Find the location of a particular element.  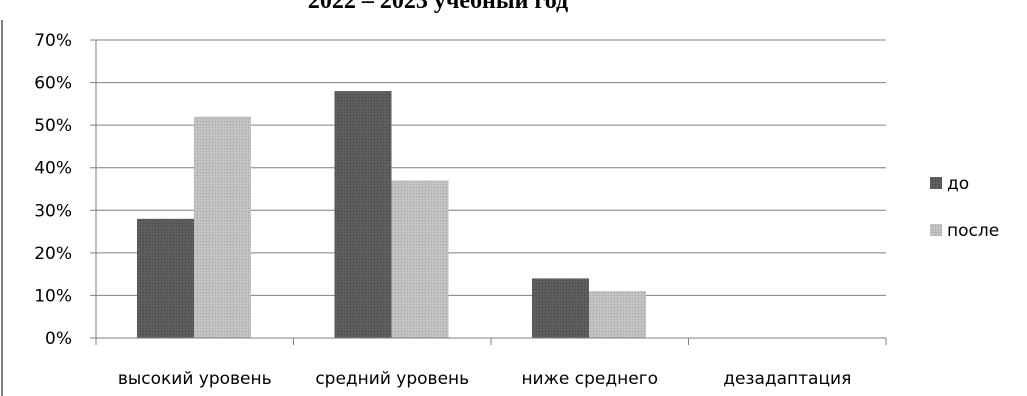

legend-swatch-after is located at coordinates (936, 230).